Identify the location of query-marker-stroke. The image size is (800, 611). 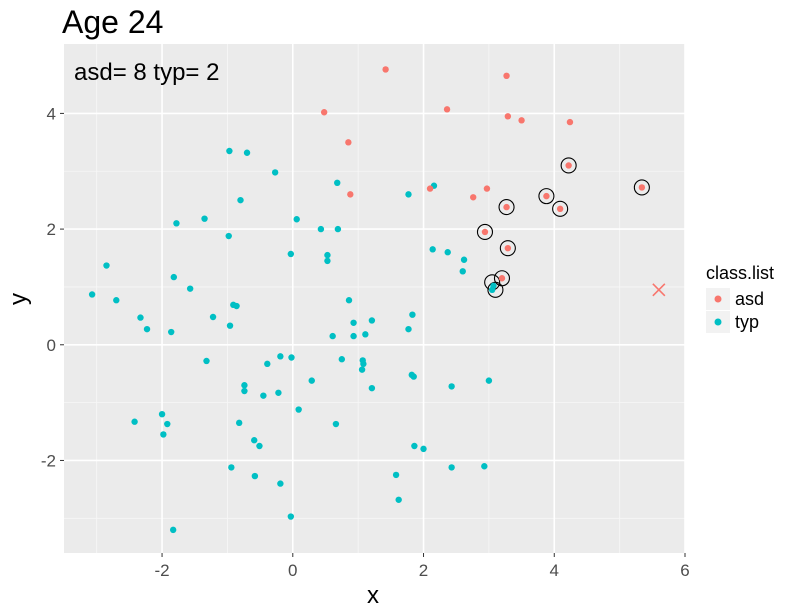
(659, 290).